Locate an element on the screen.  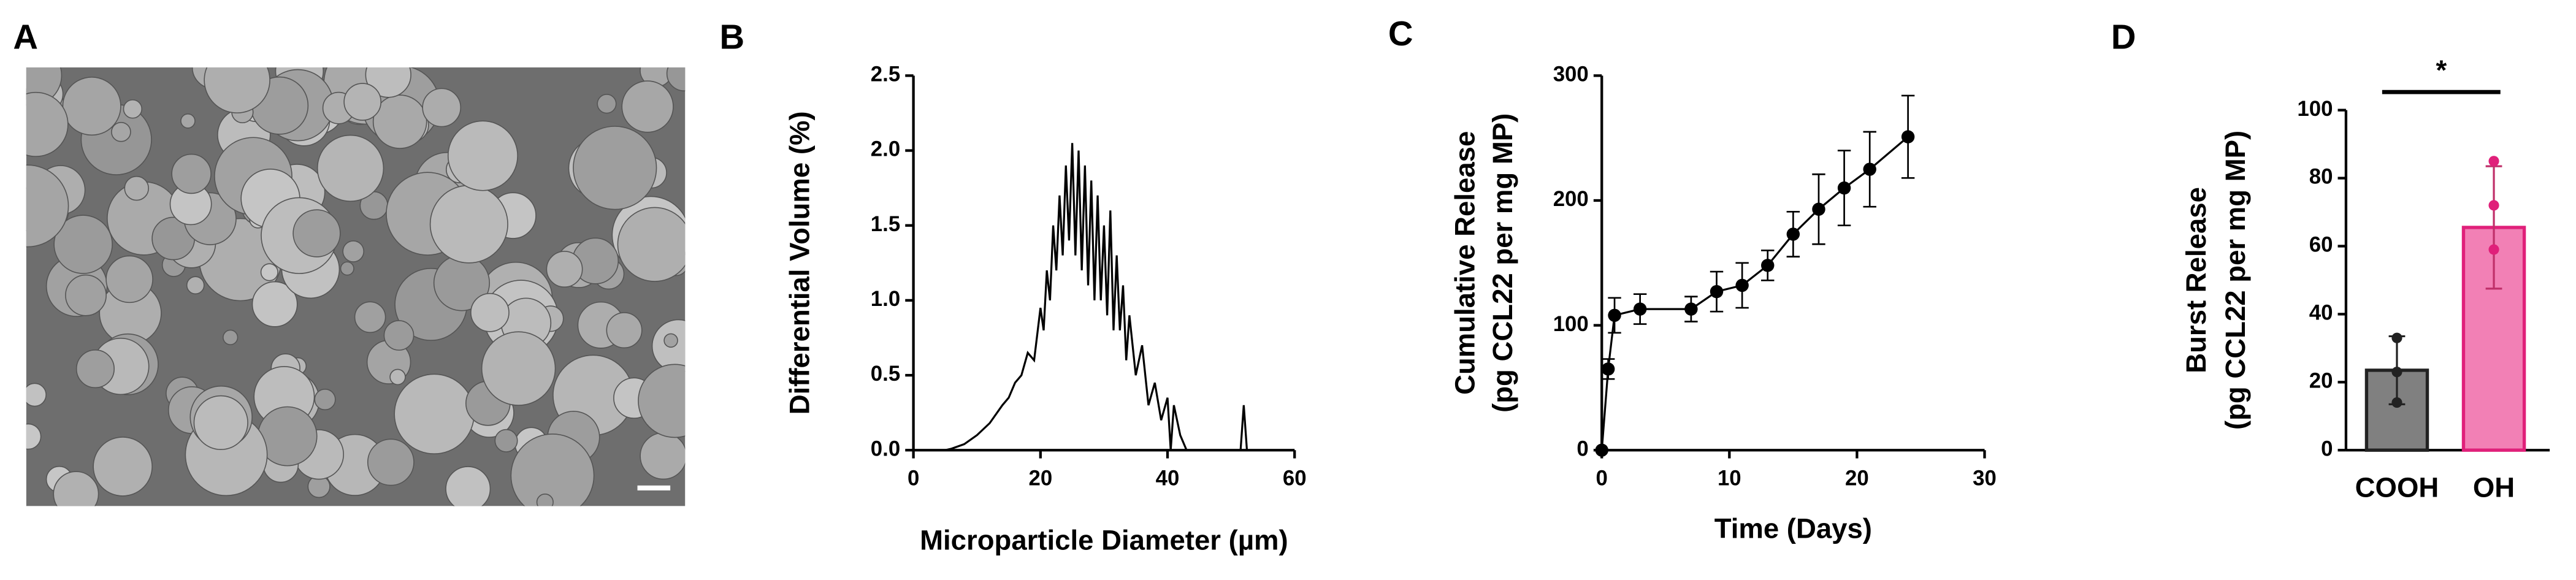
y-tick-label: 0.5 is located at coordinates (885, 374).